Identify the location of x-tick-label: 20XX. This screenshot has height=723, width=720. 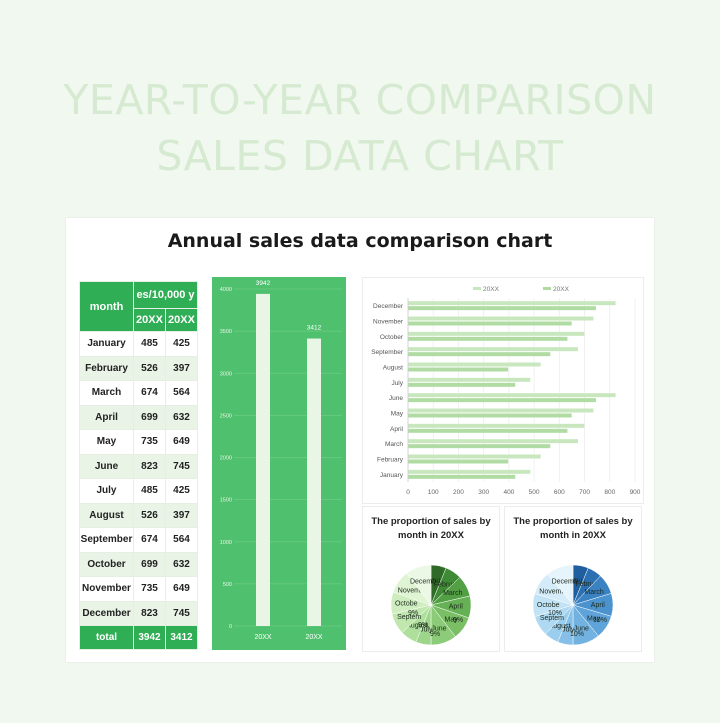
(262, 637).